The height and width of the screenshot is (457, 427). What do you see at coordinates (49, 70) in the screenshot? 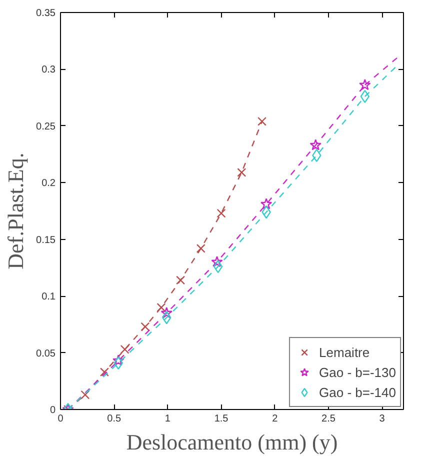
I see `y-tick-label: 0.3` at bounding box center [49, 70].